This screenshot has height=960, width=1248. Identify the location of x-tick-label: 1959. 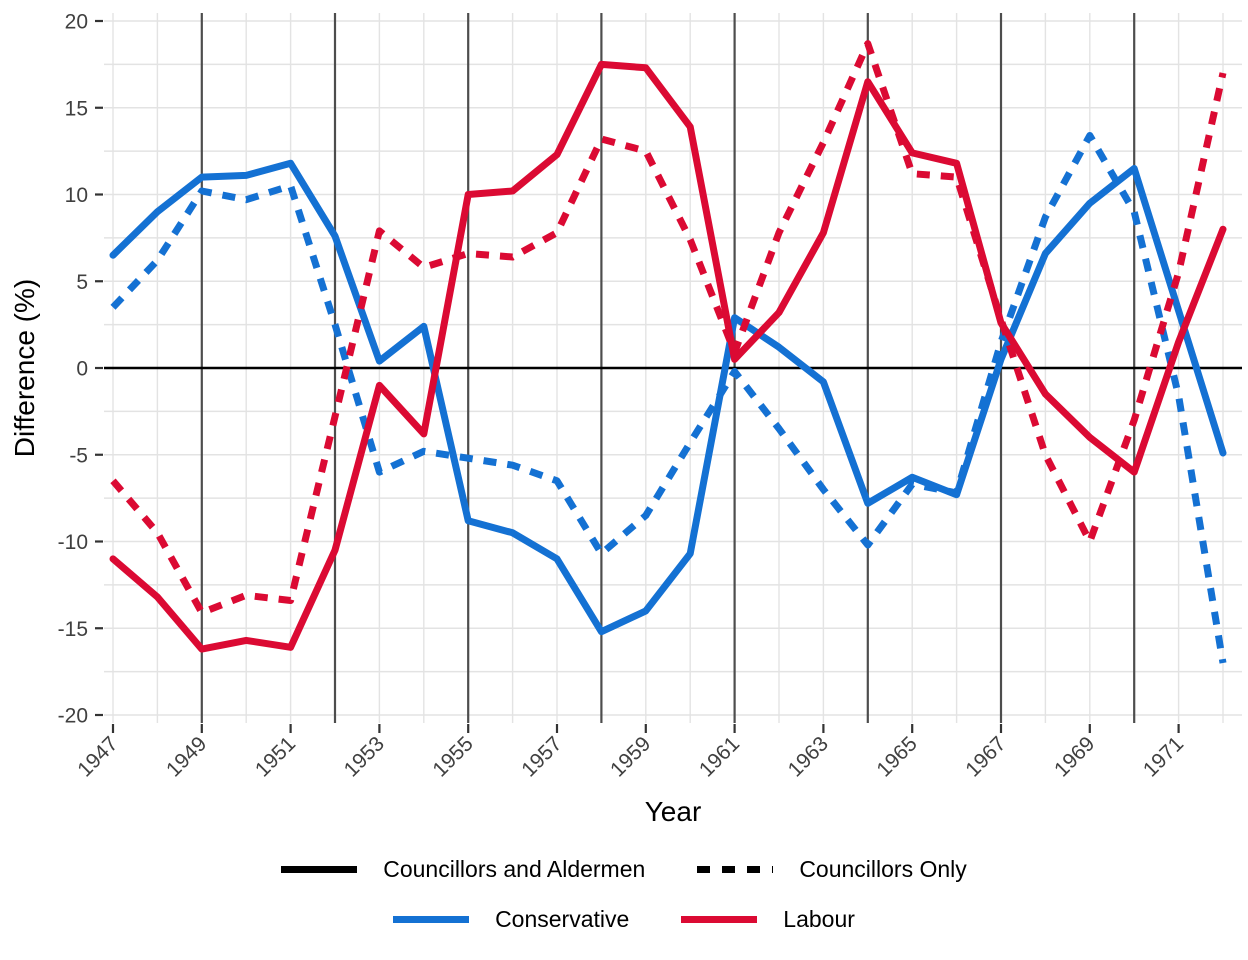
(630, 756).